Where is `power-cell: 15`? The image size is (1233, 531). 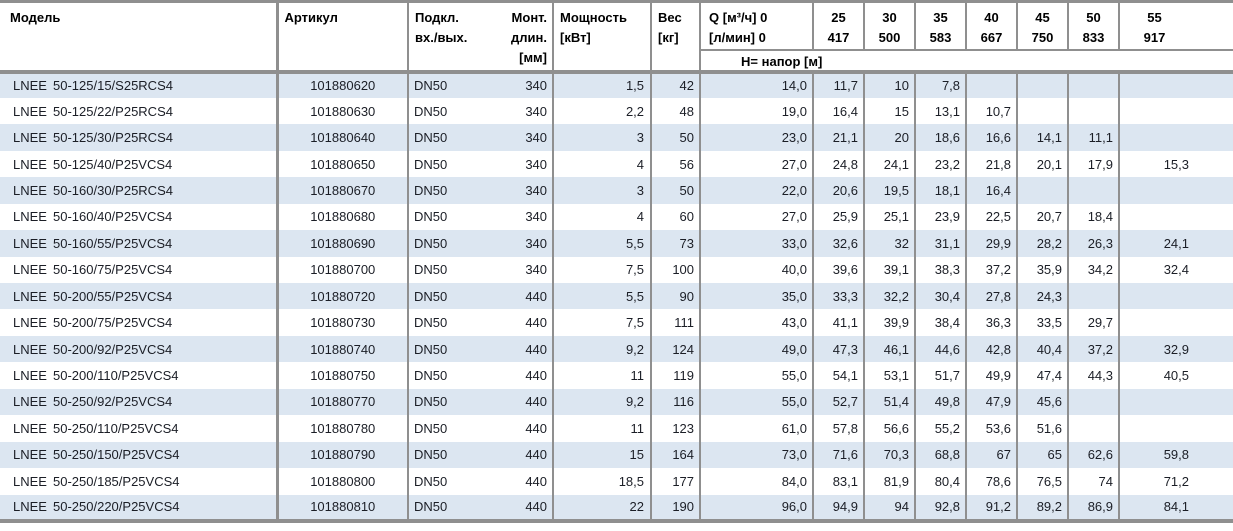 power-cell: 15 is located at coordinates (603, 455).